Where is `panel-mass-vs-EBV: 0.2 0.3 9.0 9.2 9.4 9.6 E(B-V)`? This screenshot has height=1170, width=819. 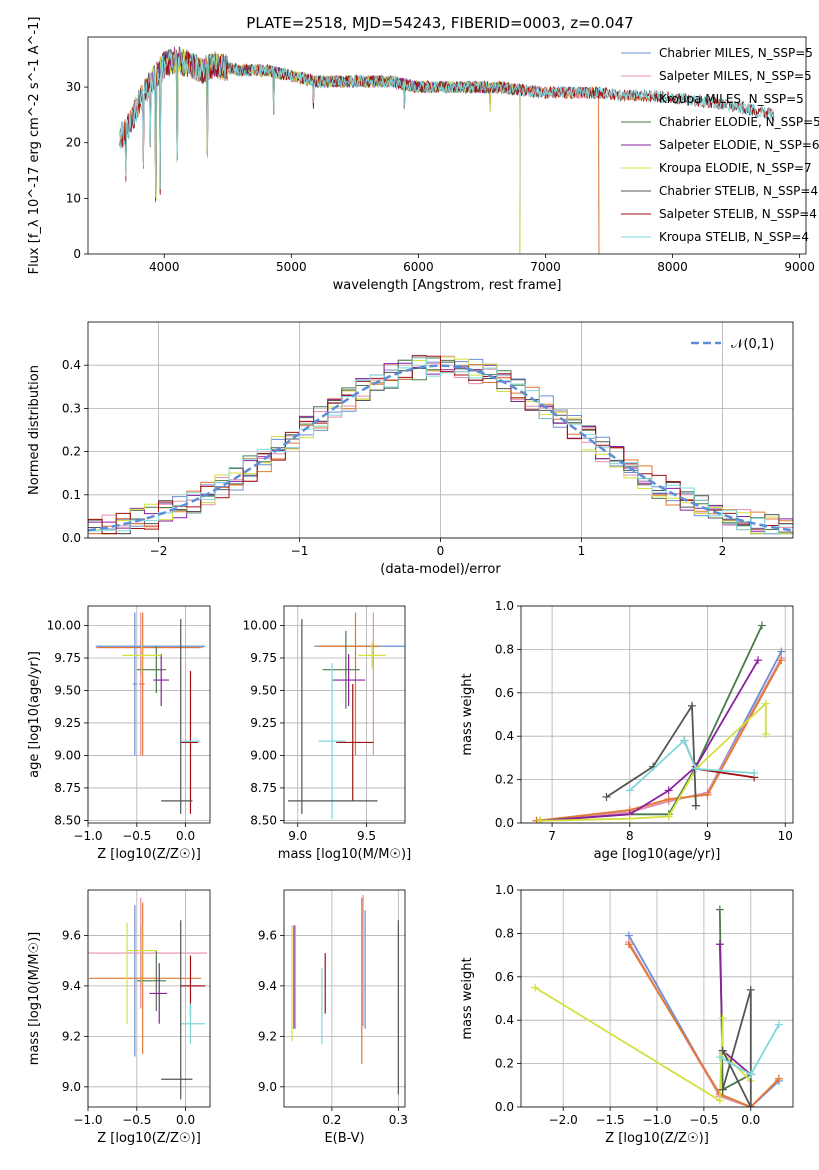 panel-mass-vs-EBV: 0.2 0.3 9.0 9.2 9.4 9.6 E(B-V) is located at coordinates (333, 1017).